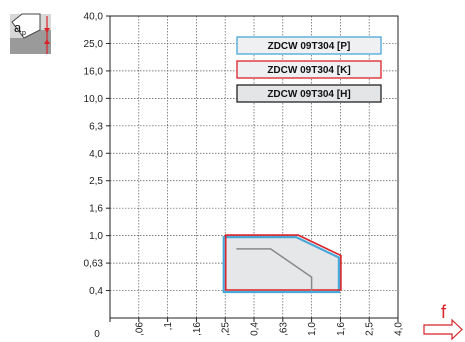 This screenshot has width=465, height=342. Describe the element at coordinates (370, 329) in the screenshot. I see `x-tick-label: 2,5` at that location.